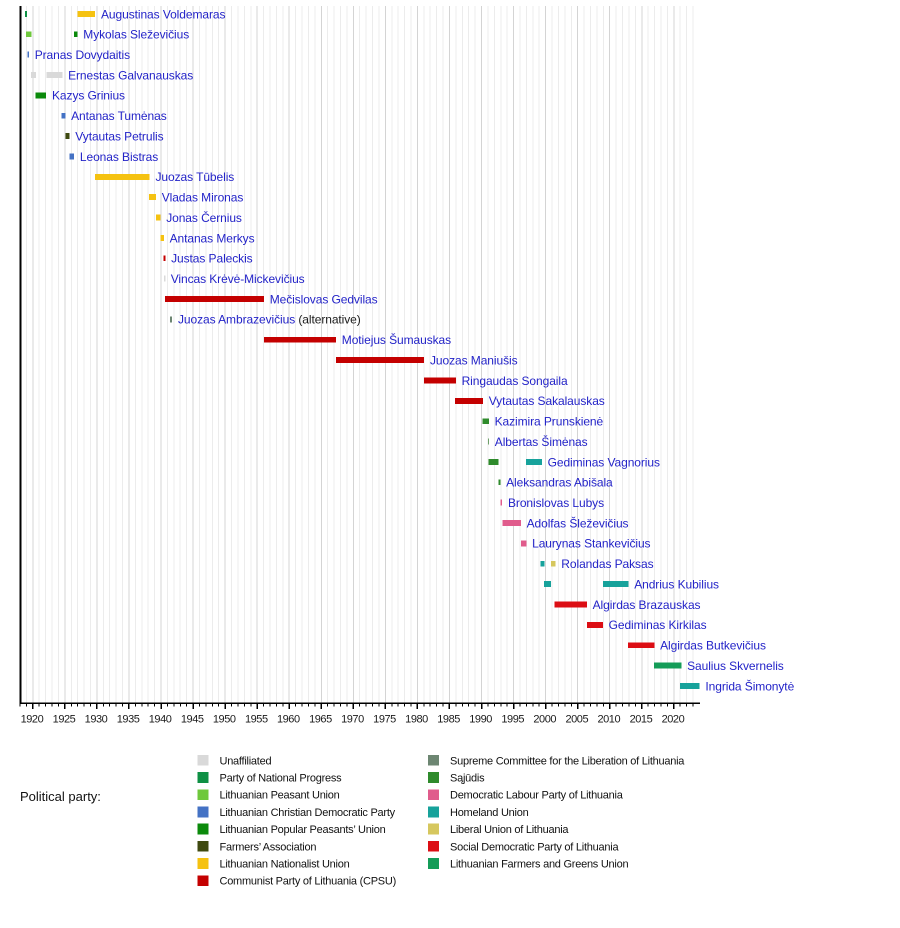  I want to click on svg-text: Ernestas Galvanauskas, so click(130, 75).